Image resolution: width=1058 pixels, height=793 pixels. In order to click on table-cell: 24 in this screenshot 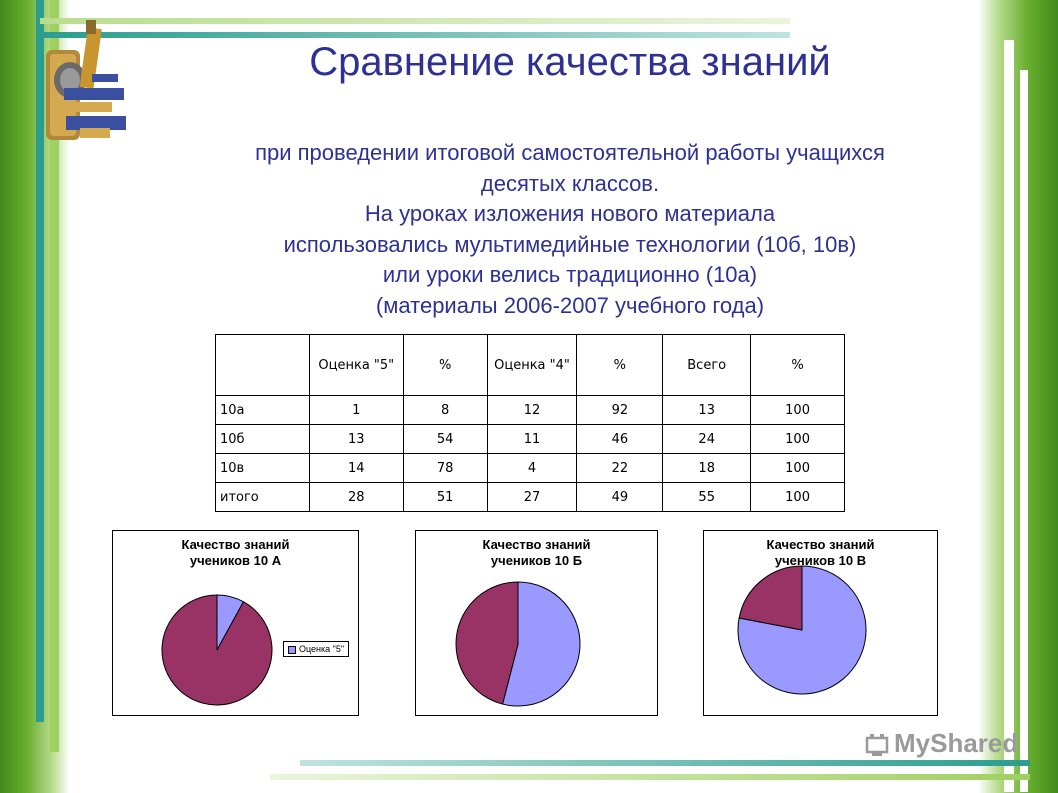, I will do `click(707, 439)`.